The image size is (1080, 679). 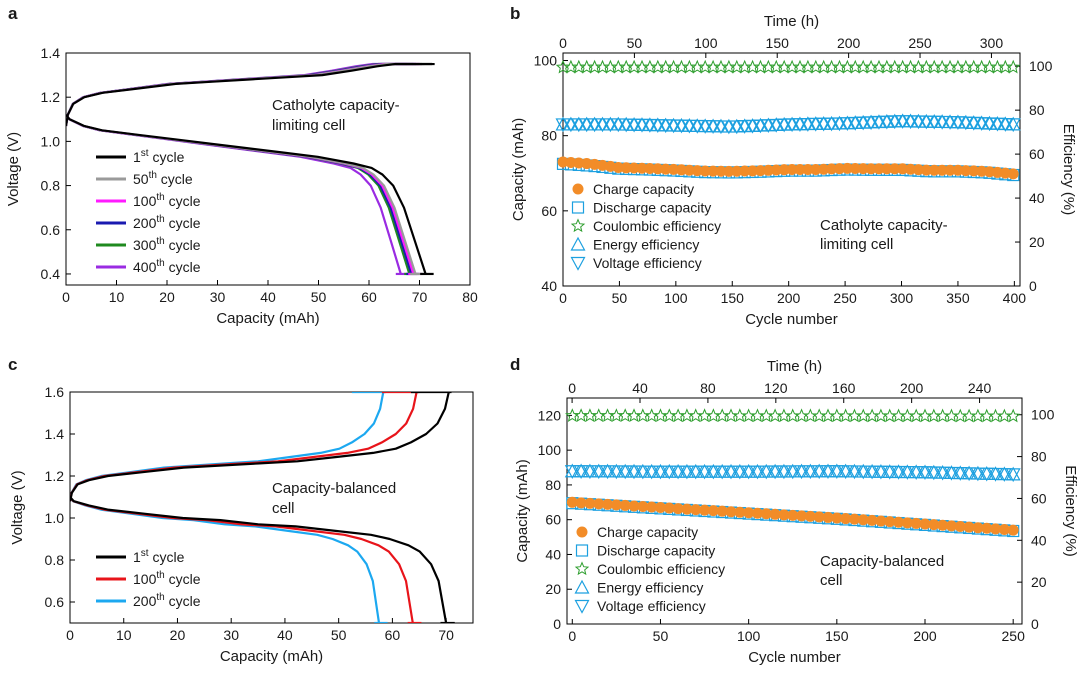 What do you see at coordinates (1015, 298) in the screenshot?
I see `x-tick-label: 400` at bounding box center [1015, 298].